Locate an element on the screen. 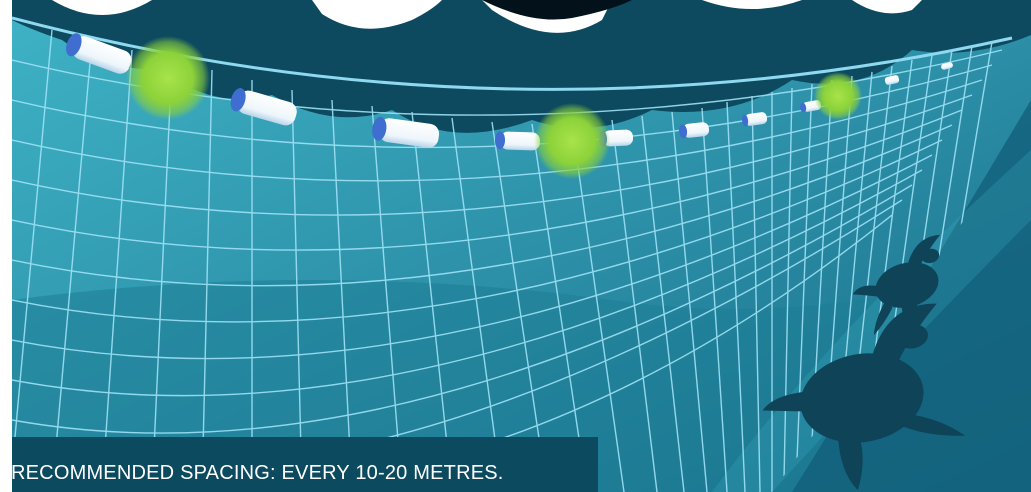  sea-turtle-icon is located at coordinates (864, 362).